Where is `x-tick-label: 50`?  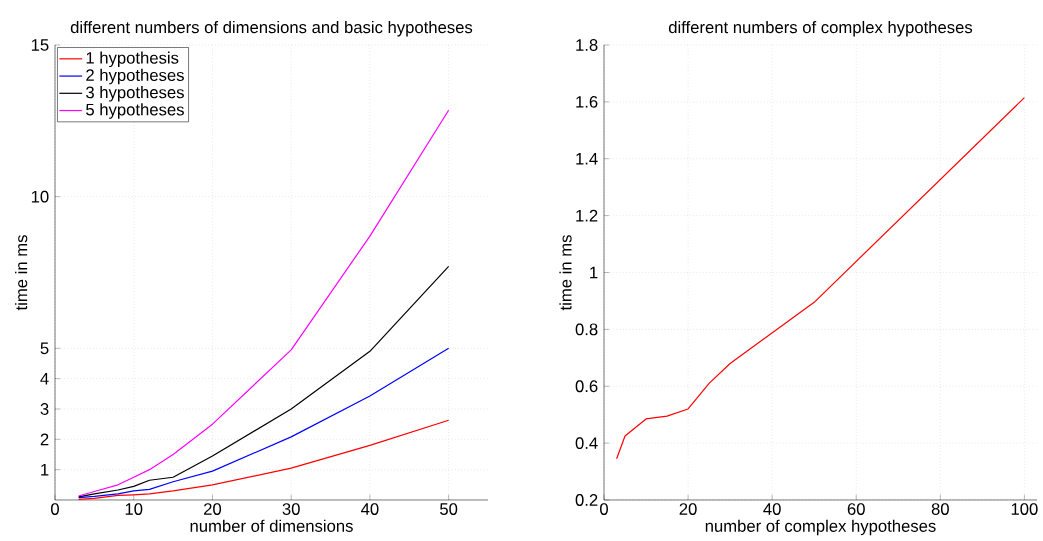
x-tick-label: 50 is located at coordinates (449, 509).